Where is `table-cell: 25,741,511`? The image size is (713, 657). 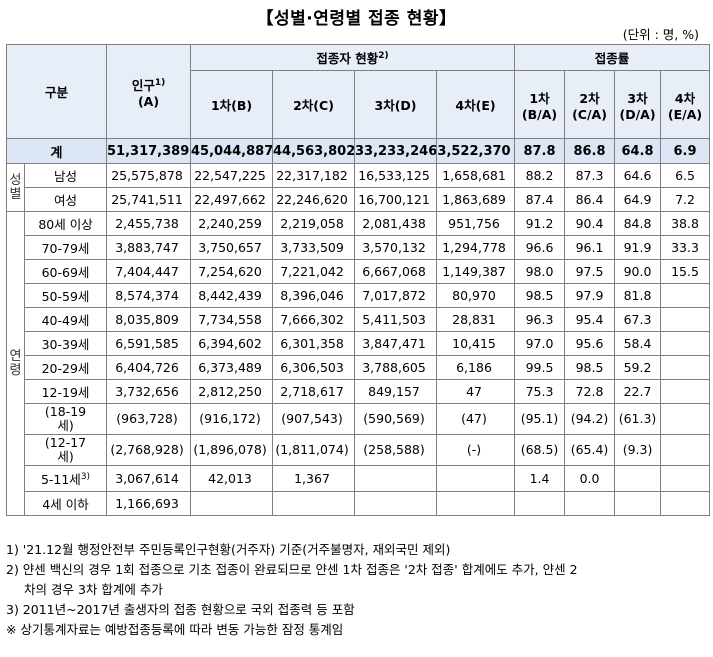 table-cell: 25,741,511 is located at coordinates (149, 199).